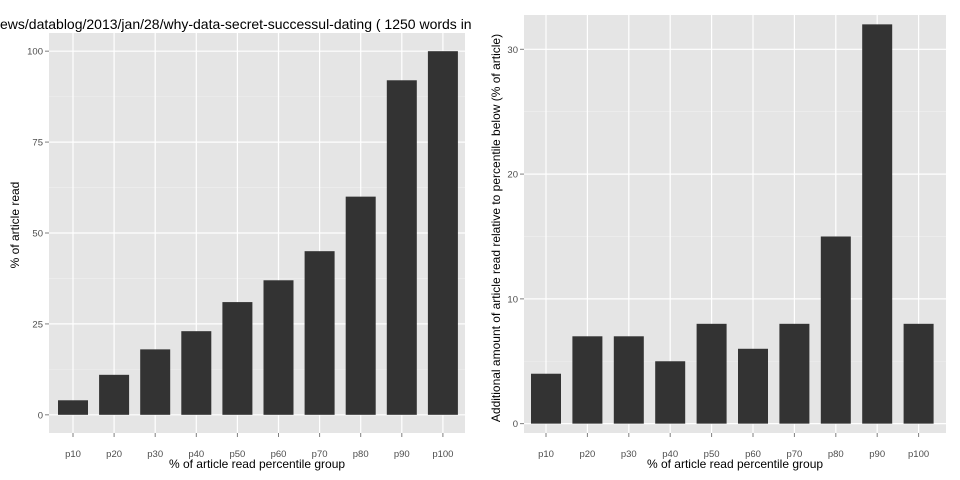  I want to click on y-axis-title: % of article read, so click(15, 225).